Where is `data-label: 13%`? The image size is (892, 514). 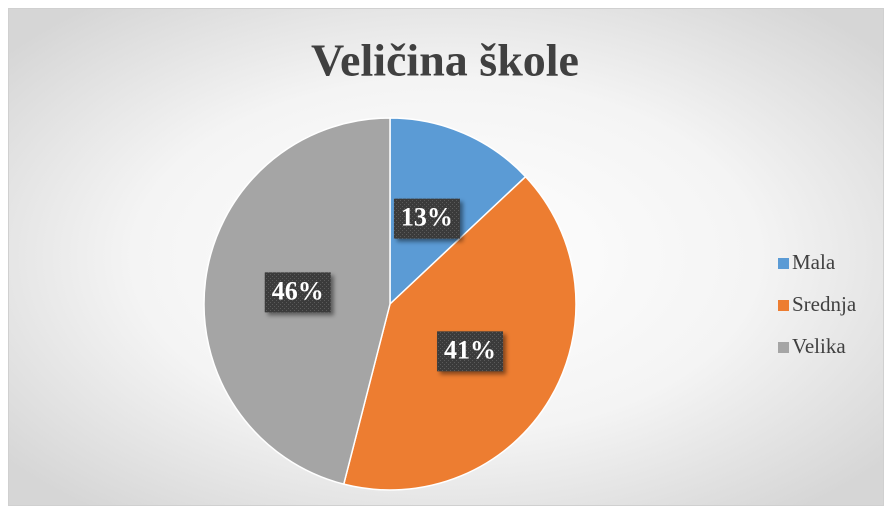
data-label: 13% is located at coordinates (427, 217).